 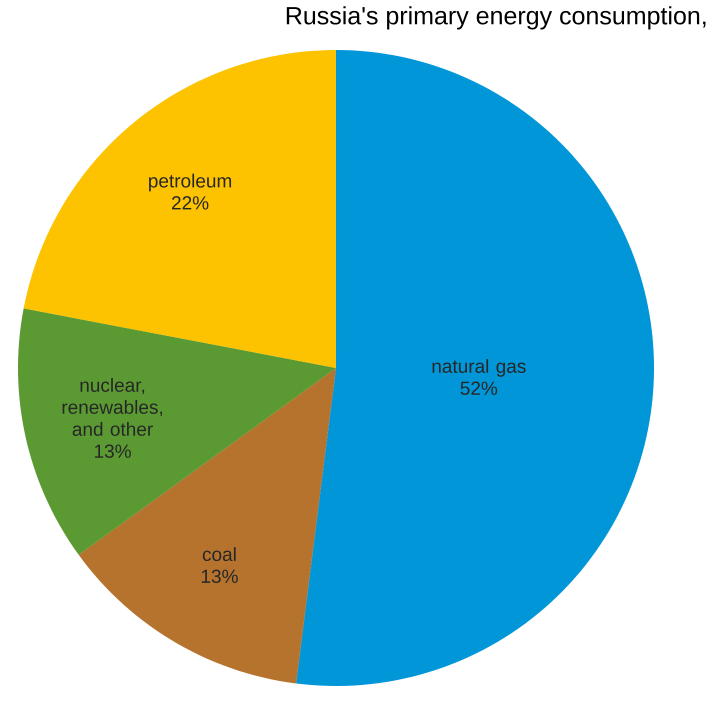 I want to click on data-label: 52%, so click(x=479, y=388).